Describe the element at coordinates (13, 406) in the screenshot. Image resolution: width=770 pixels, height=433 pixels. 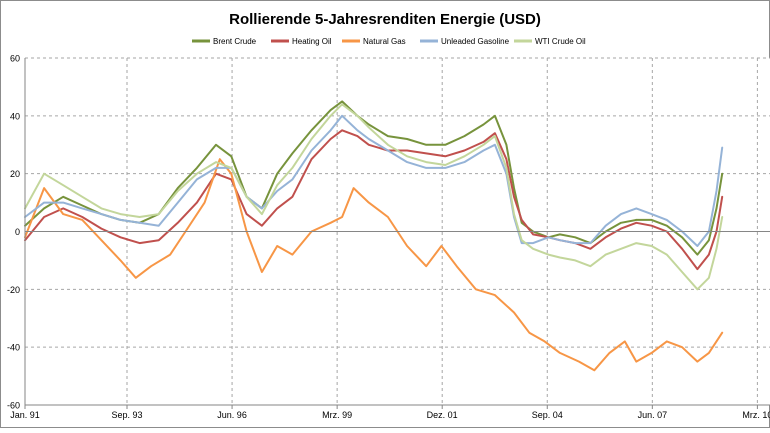
I see `y-tick-label: -60` at that location.